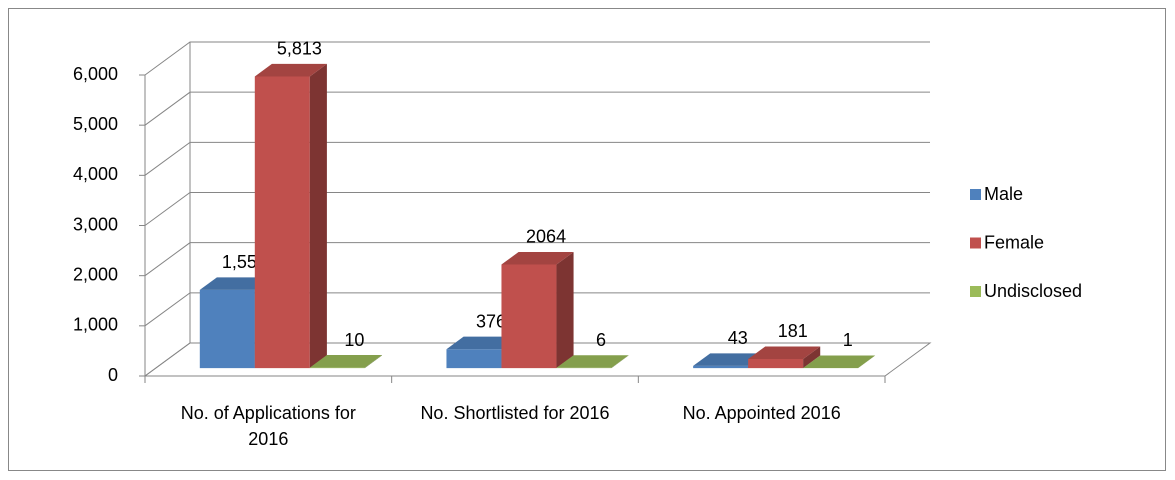  Describe the element at coordinates (761, 413) in the screenshot. I see `x-tick-label: No. Appointed 2016` at that location.